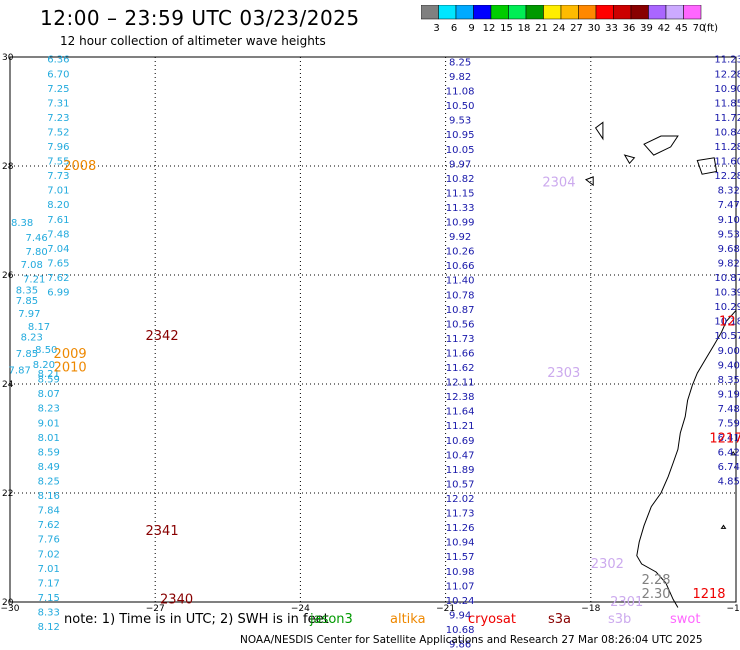 The image size is (740, 650). I want to click on pass-number-label: 1217, so click(724, 439).